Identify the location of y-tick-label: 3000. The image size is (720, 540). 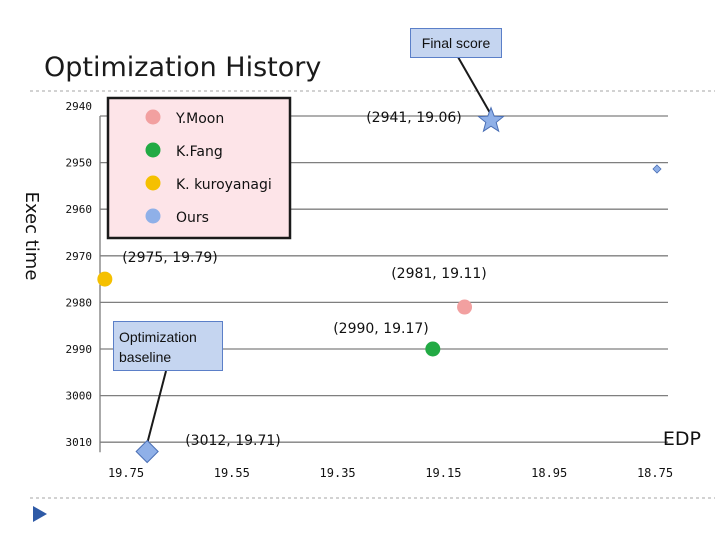
(79, 396).